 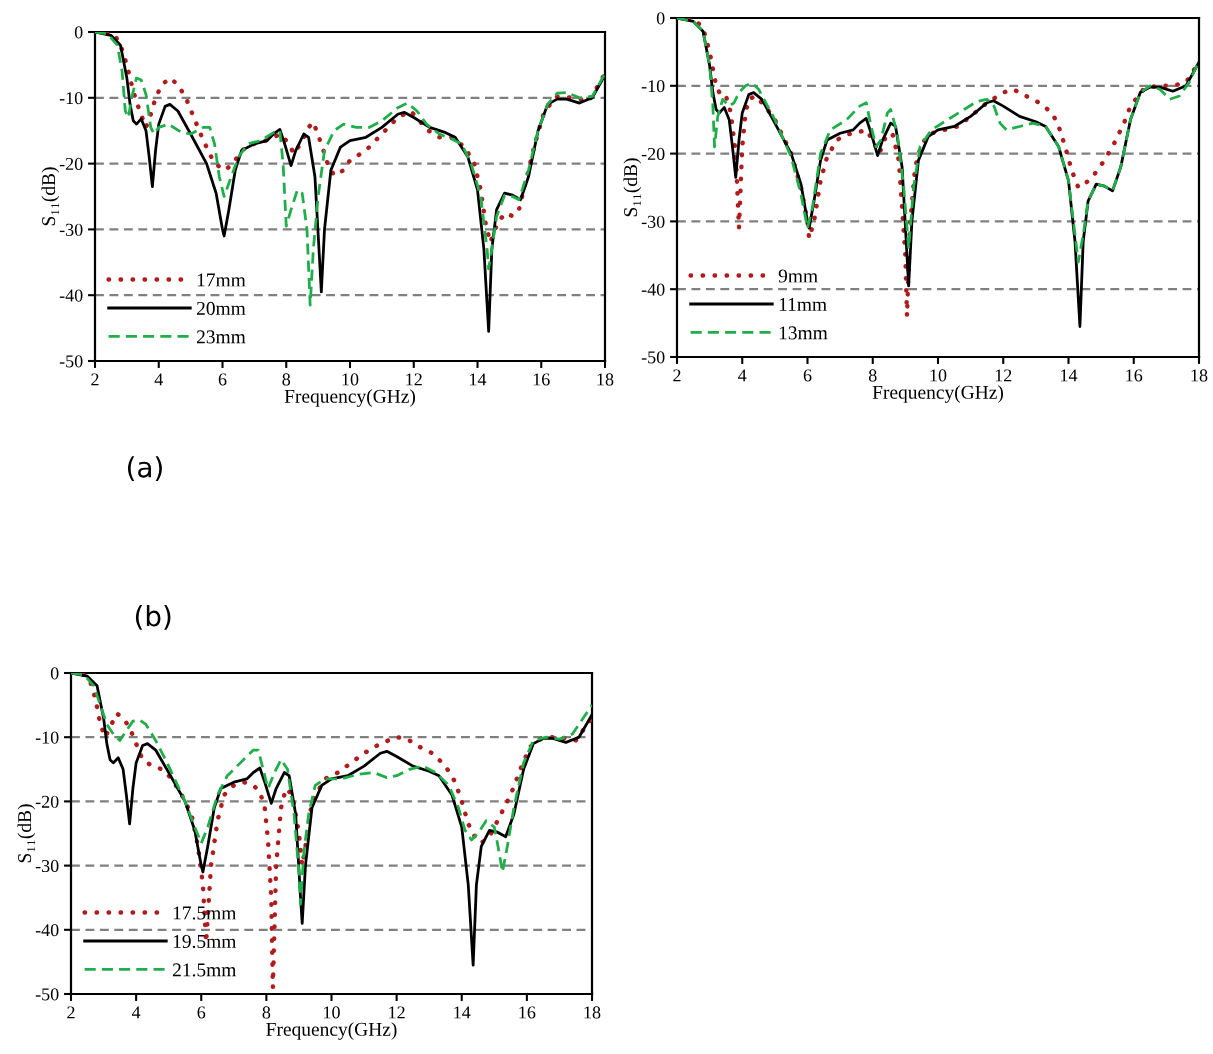 What do you see at coordinates (803, 304) in the screenshot?
I see `legend-label: 11mm` at bounding box center [803, 304].